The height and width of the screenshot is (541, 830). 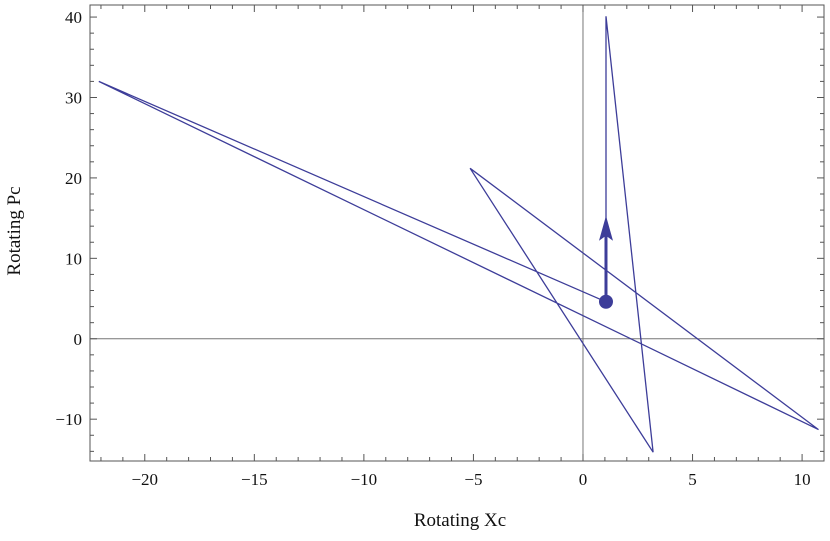 What do you see at coordinates (583, 479) in the screenshot?
I see `x-tick-label: 0` at bounding box center [583, 479].